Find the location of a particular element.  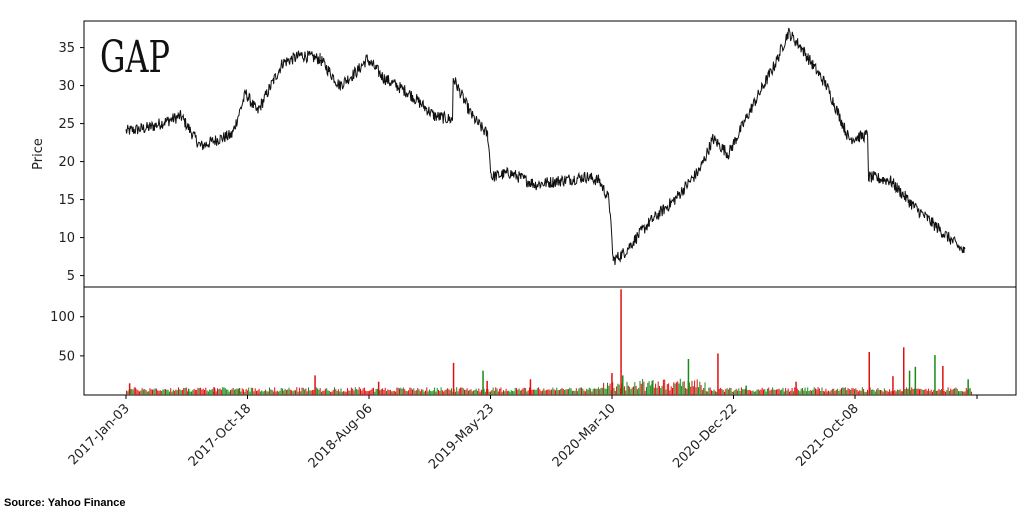

logo-text: GAP is located at coordinates (135, 57).